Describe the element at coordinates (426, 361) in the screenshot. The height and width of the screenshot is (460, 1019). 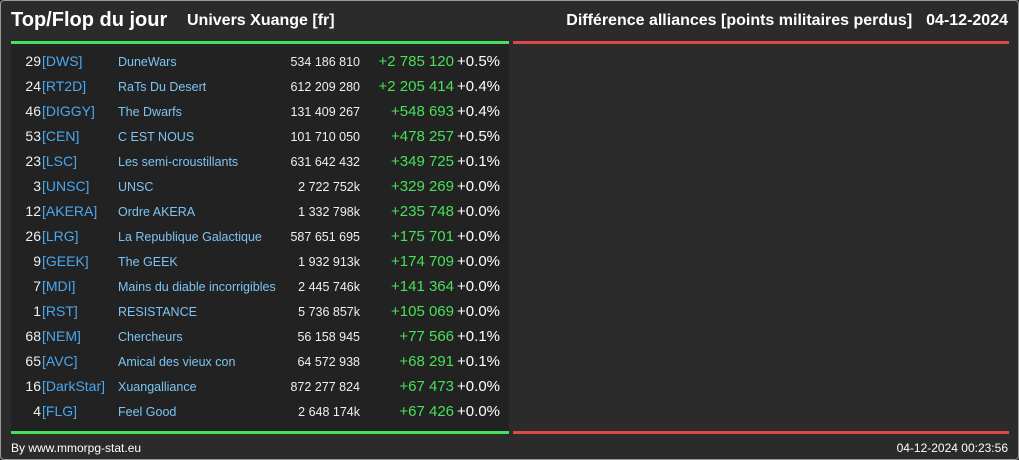
I see `alliance-diff: +68 291` at that location.